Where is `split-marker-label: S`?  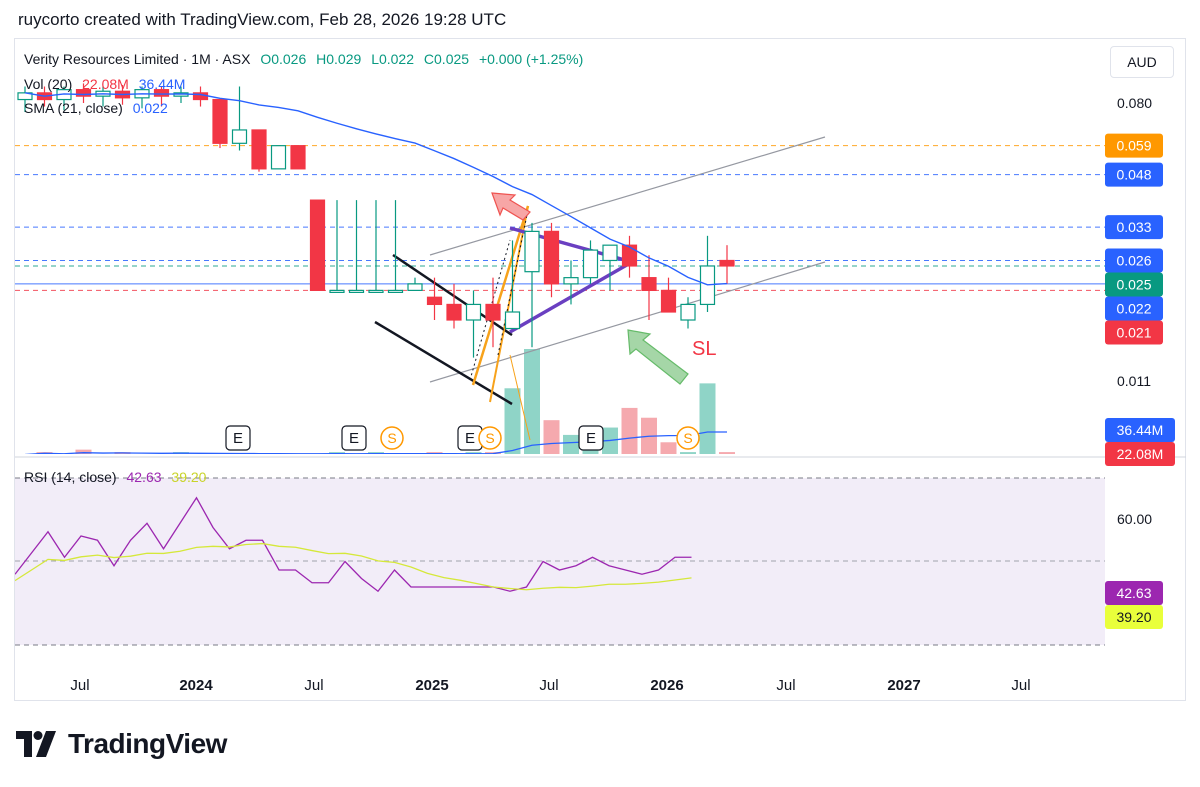
split-marker-label: S is located at coordinates (687, 438).